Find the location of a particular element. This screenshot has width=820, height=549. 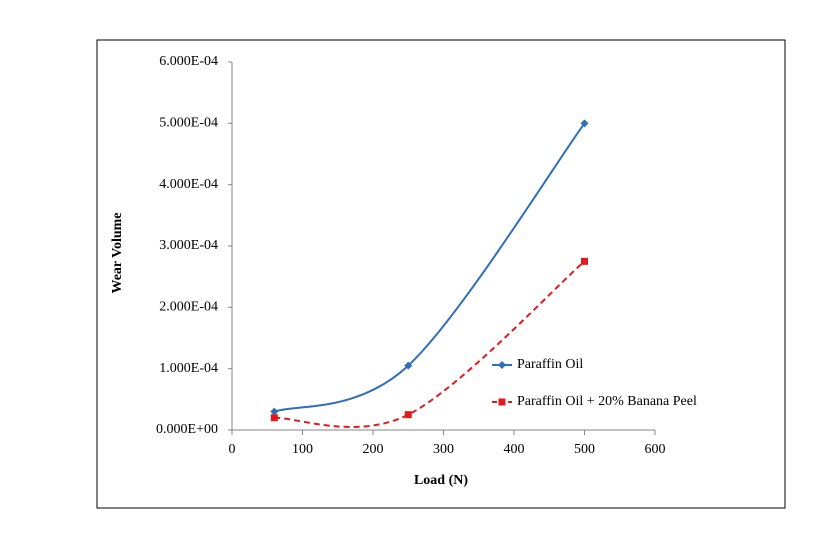

x-tick-label: 600 is located at coordinates (655, 449).